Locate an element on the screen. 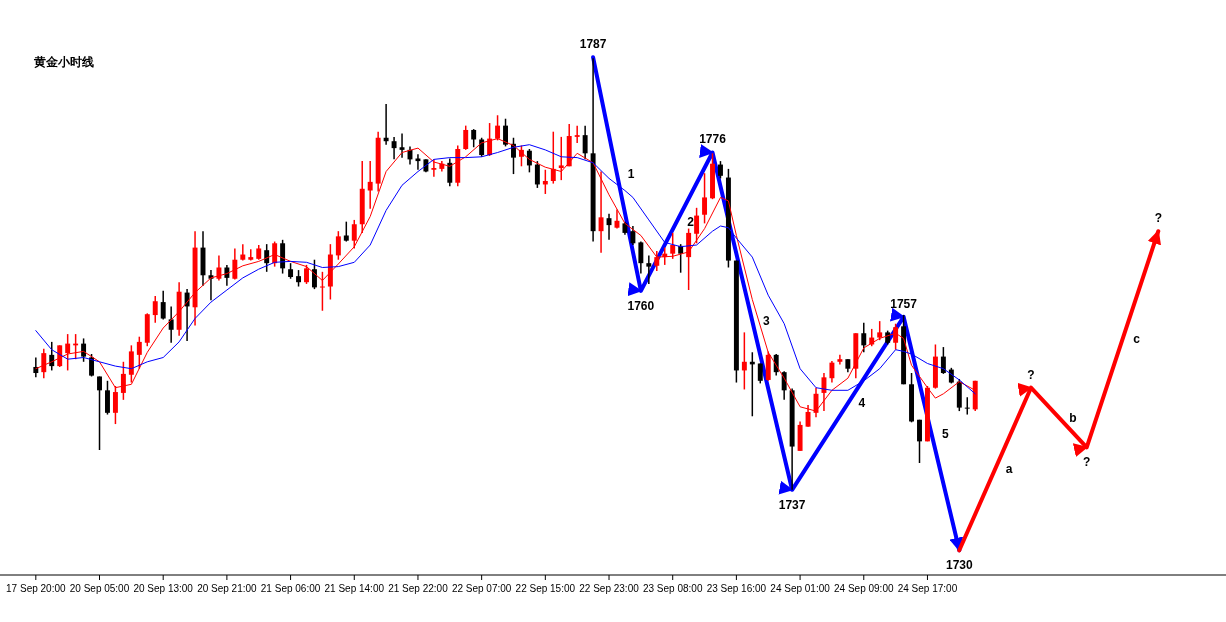  x-tick-label: 21 Sep 22:00 is located at coordinates (418, 588).